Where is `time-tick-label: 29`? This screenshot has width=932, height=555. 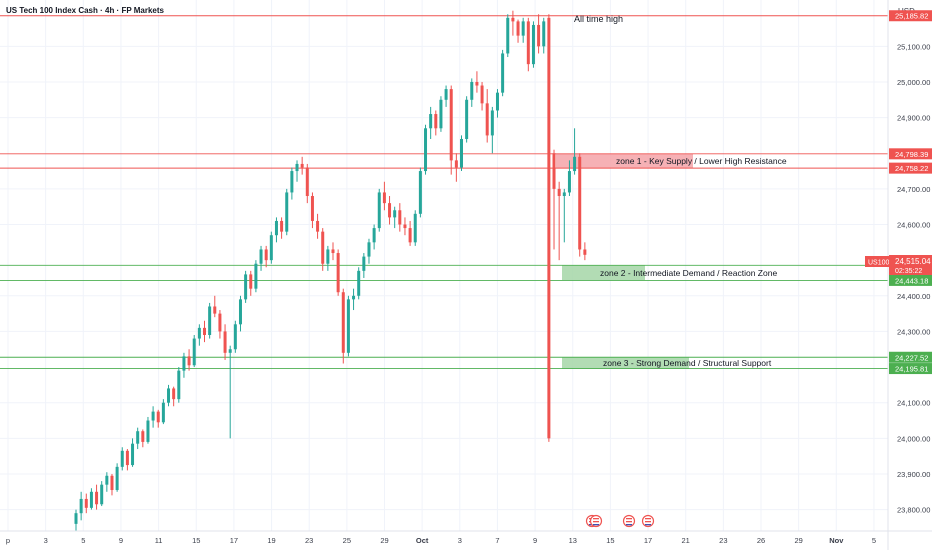
time-tick-label: 29 is located at coordinates (798, 540).